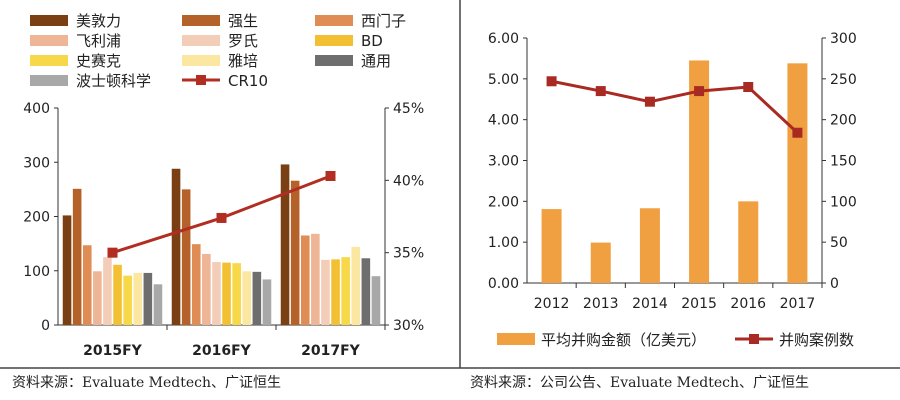 Image resolution: width=900 pixels, height=400 pixels. I want to click on legend-marker, so click(754, 339).